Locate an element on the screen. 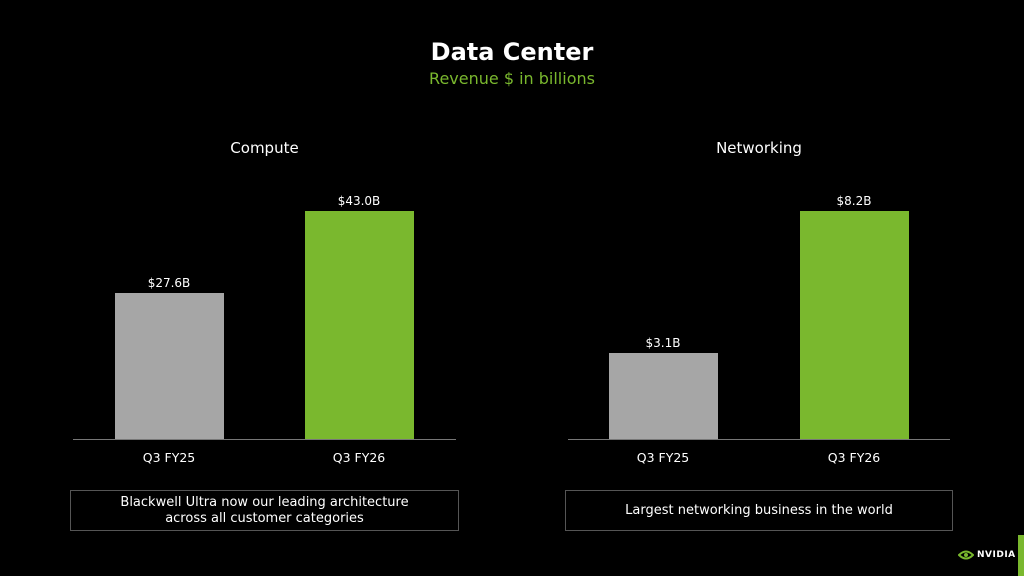  nvidia-logo: NVIDIA is located at coordinates (987, 555).